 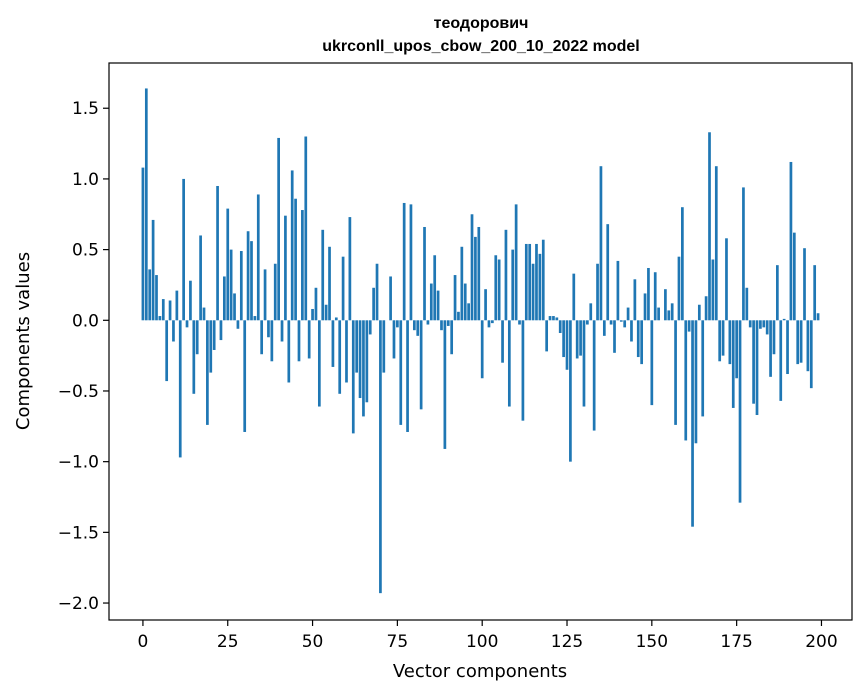 I want to click on x-tick-label: 0, so click(x=143, y=642).